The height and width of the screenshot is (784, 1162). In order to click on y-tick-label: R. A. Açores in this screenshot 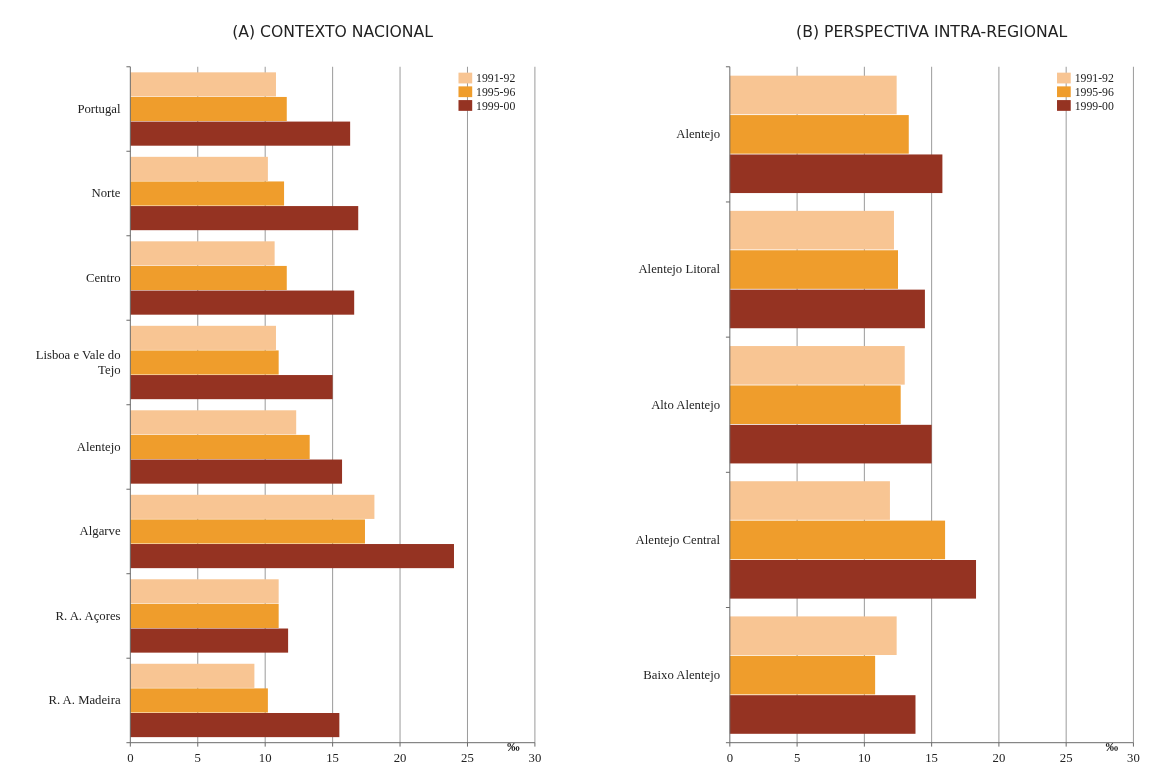, I will do `click(88, 615)`.